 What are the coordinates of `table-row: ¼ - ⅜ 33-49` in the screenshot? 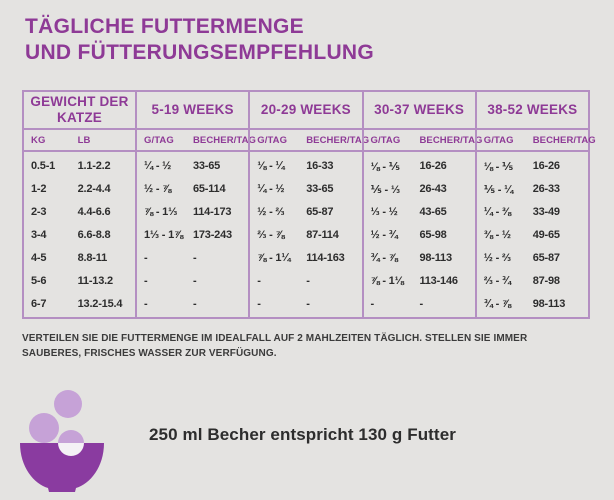 It's located at (532, 212).